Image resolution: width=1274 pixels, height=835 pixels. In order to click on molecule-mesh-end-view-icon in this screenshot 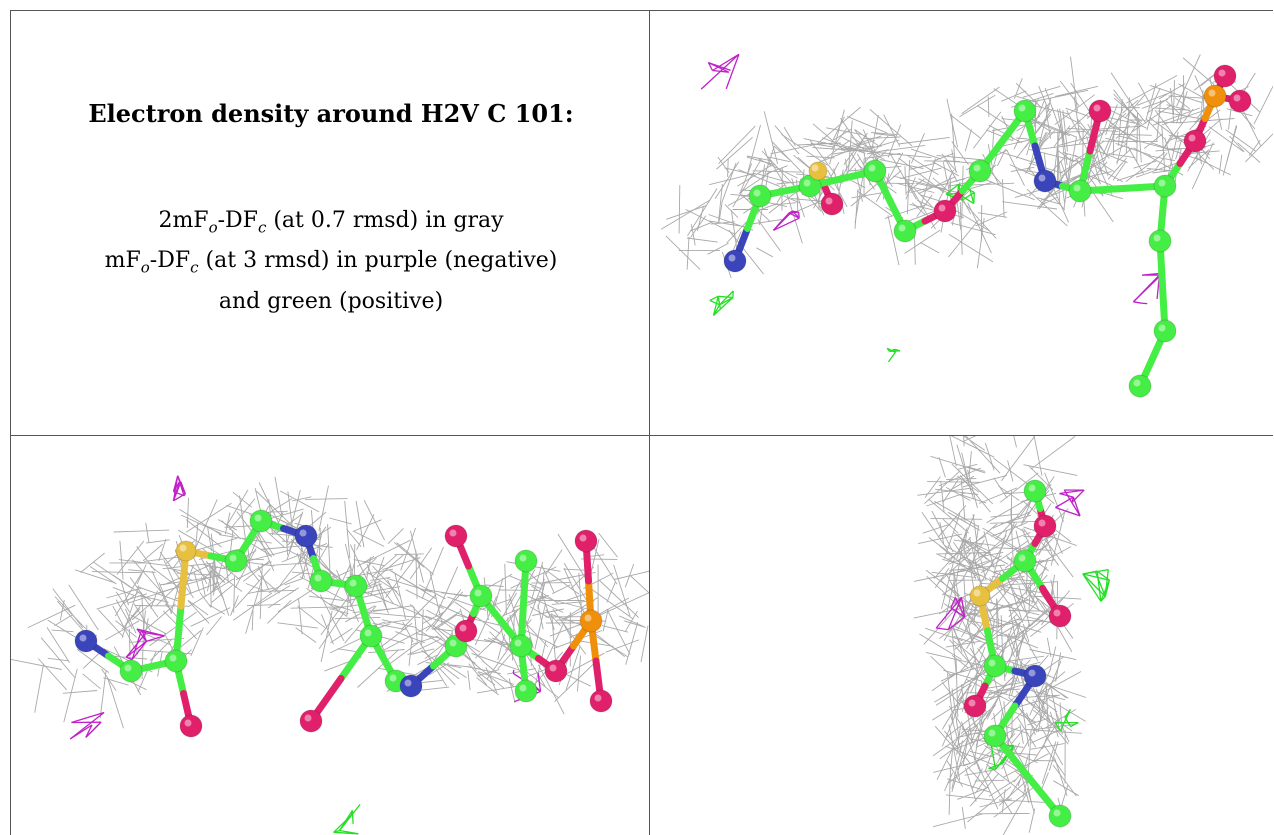, I will do `click(1012, 635)`.